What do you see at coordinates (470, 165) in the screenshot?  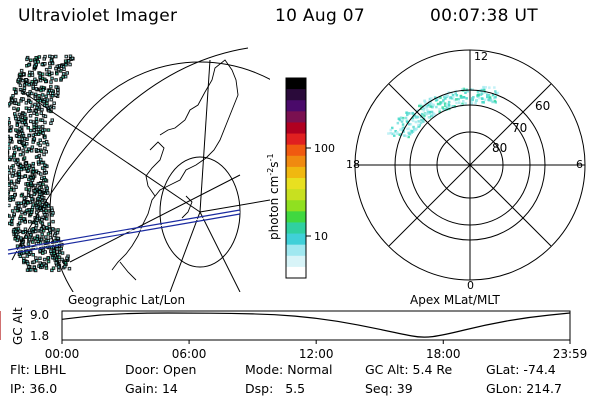 I see `apex-diagonal` at bounding box center [470, 165].